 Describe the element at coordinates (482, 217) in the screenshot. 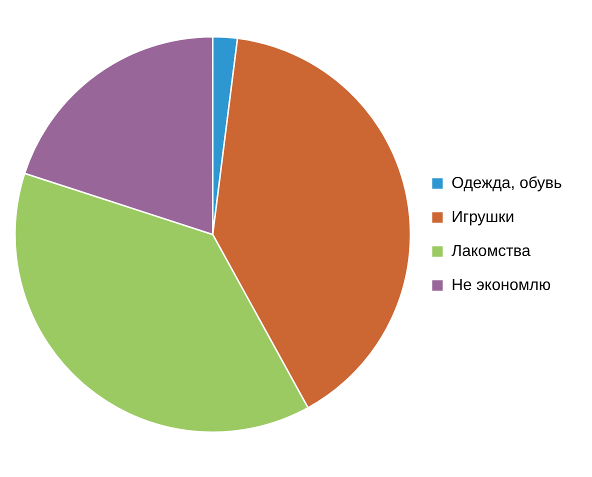

I see `legend-label: Игрушки` at that location.